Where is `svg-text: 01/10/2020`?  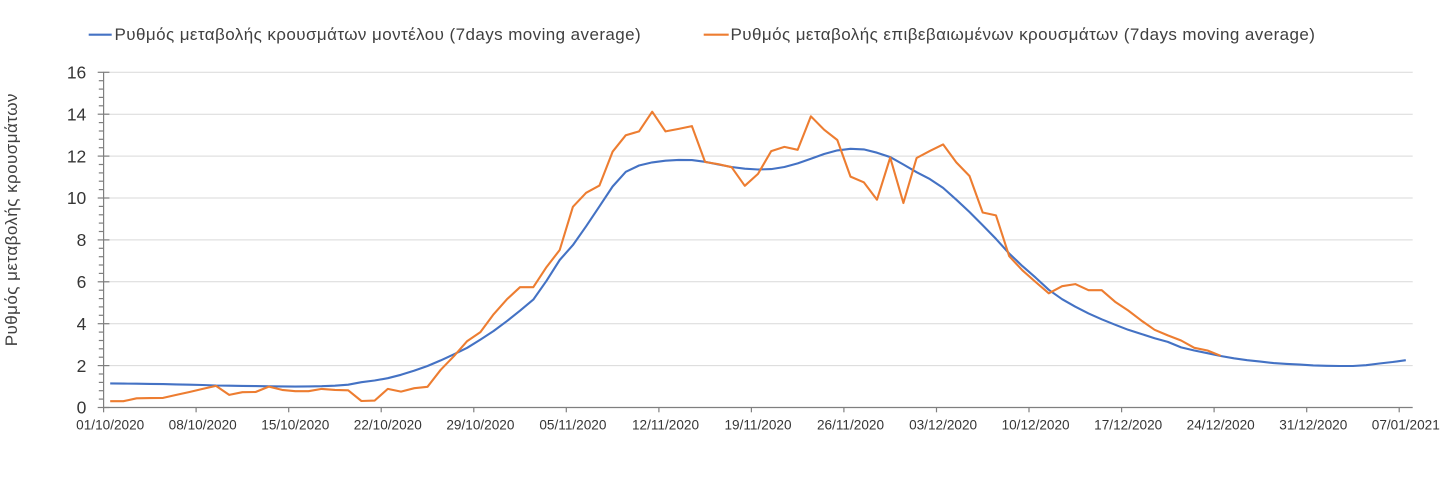 svg-text: 01/10/2020 is located at coordinates (110, 425).